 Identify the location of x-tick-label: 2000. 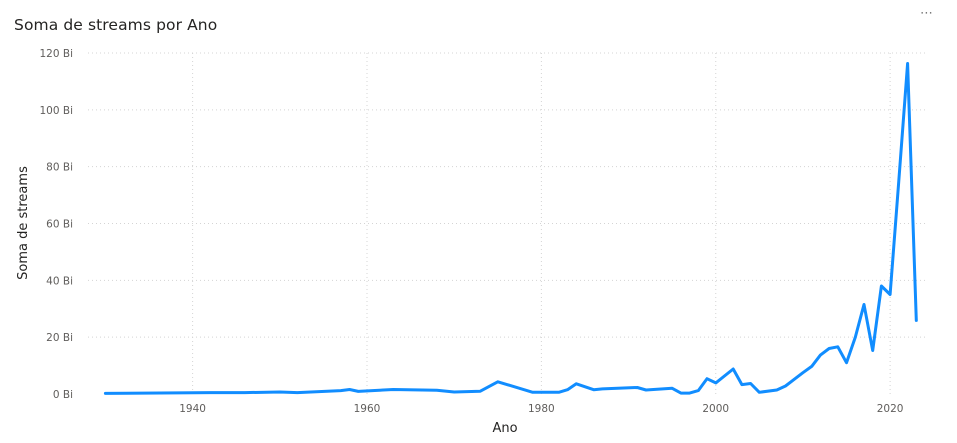
(715, 409).